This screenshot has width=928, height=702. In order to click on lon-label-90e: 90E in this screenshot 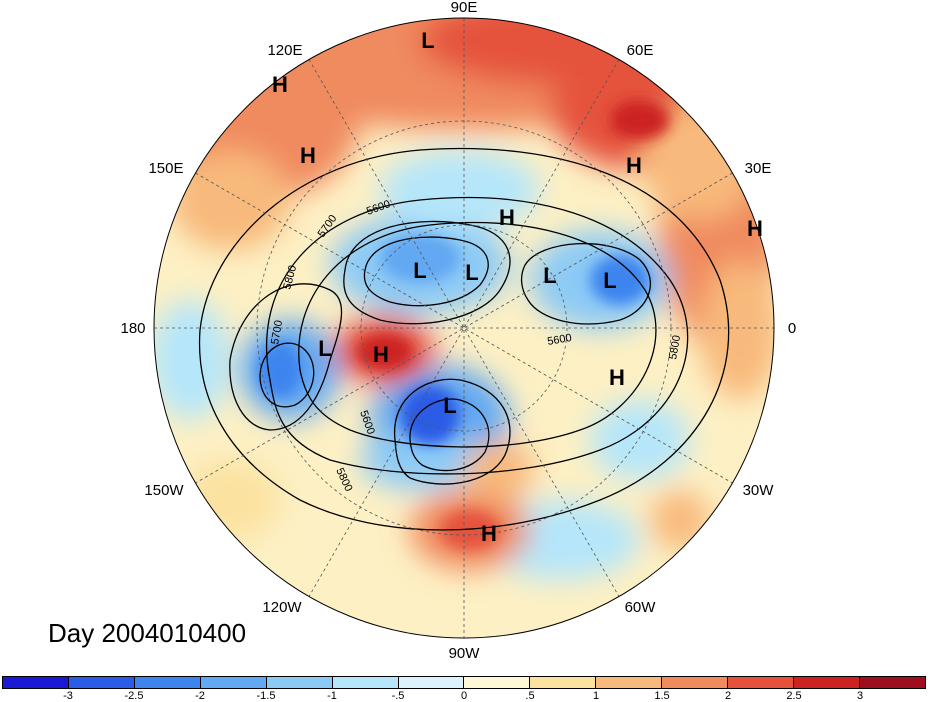, I will do `click(464, 8)`.